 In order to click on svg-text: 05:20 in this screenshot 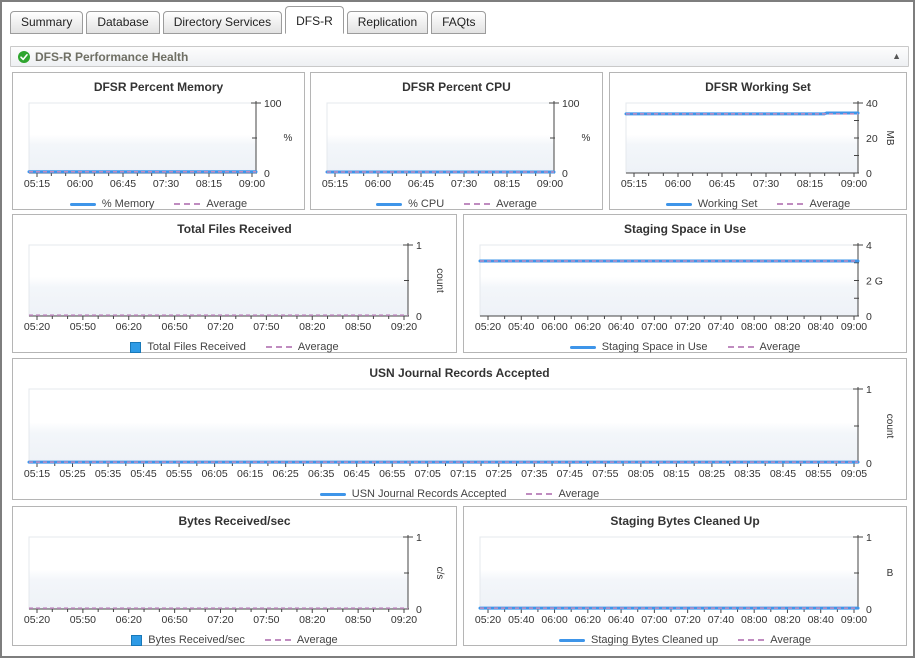, I will do `click(37, 619)`.